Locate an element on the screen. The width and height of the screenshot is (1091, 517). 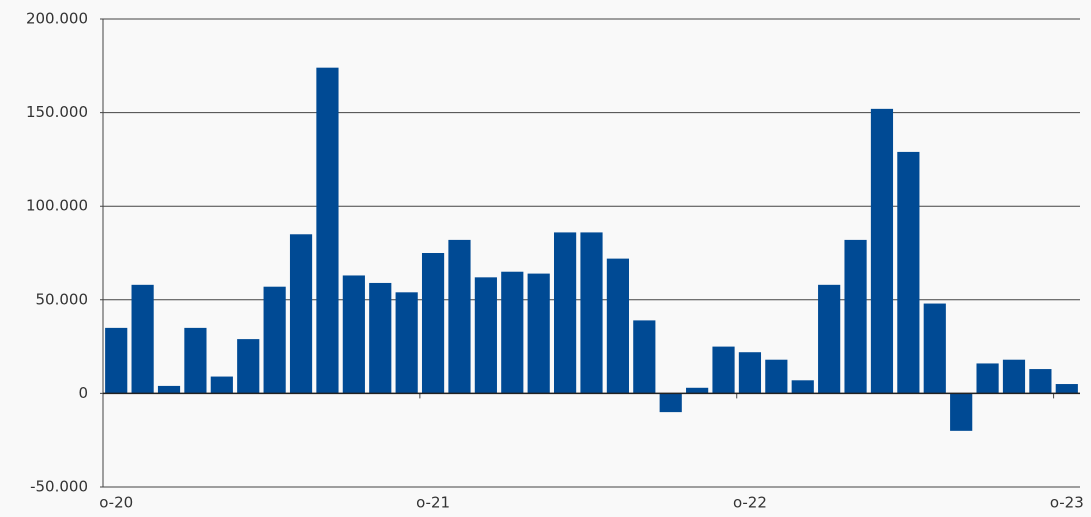
y-tick-label: 150.000 is located at coordinates (57, 112).